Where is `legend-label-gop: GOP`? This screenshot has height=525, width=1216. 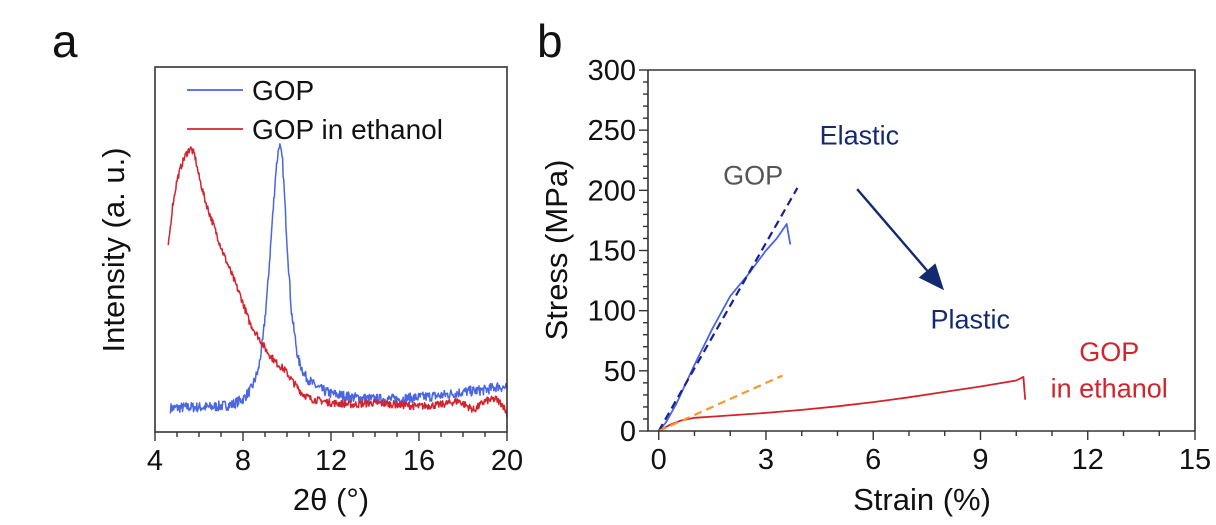
legend-label-gop: GOP is located at coordinates (283, 90).